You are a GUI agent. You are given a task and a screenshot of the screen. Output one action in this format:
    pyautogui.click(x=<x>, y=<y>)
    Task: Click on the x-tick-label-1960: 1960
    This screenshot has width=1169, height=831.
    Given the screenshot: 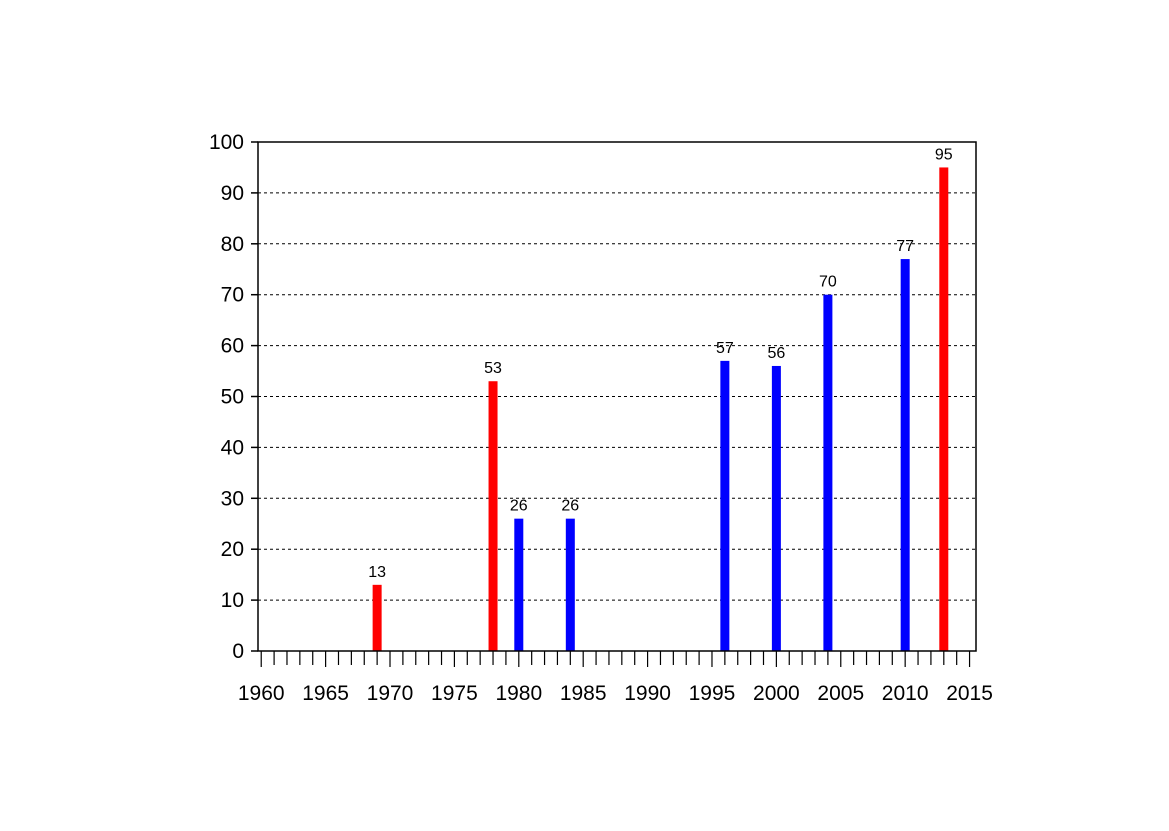 What is the action you would take?
    pyautogui.click(x=261, y=693)
    